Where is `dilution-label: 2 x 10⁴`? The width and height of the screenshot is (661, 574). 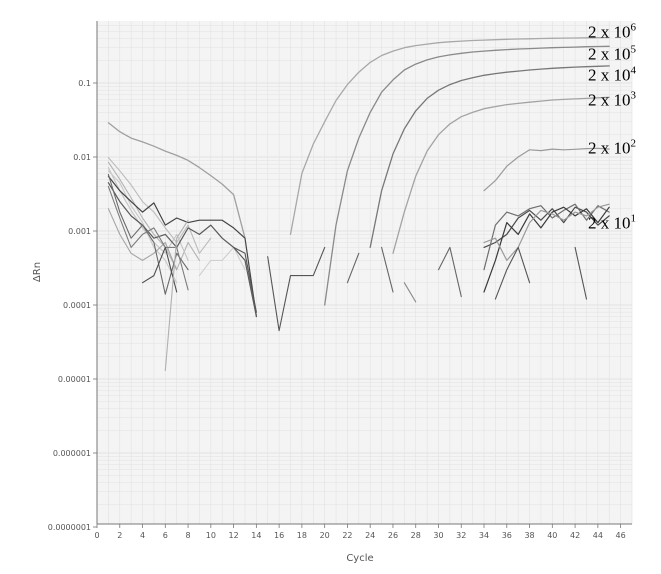 dilution-label: 2 x 10⁴ is located at coordinates (612, 75).